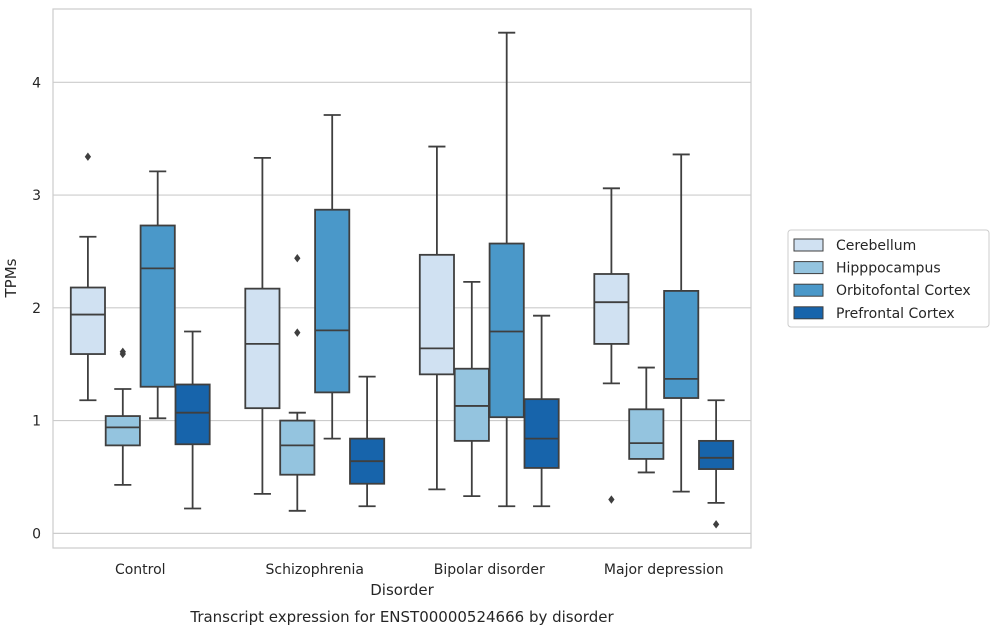 Image resolution: width=999 pixels, height=634 pixels. Describe the element at coordinates (876, 246) in the screenshot. I see `legend-label-0: Cerebellum` at that location.